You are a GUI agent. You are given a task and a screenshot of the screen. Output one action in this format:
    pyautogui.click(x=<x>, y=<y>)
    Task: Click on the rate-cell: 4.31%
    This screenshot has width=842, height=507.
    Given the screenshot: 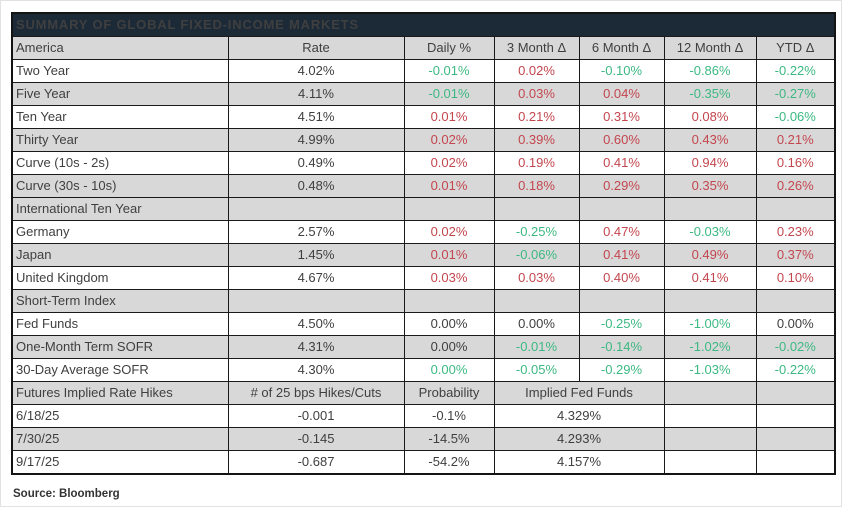 What is the action you would take?
    pyautogui.click(x=316, y=347)
    